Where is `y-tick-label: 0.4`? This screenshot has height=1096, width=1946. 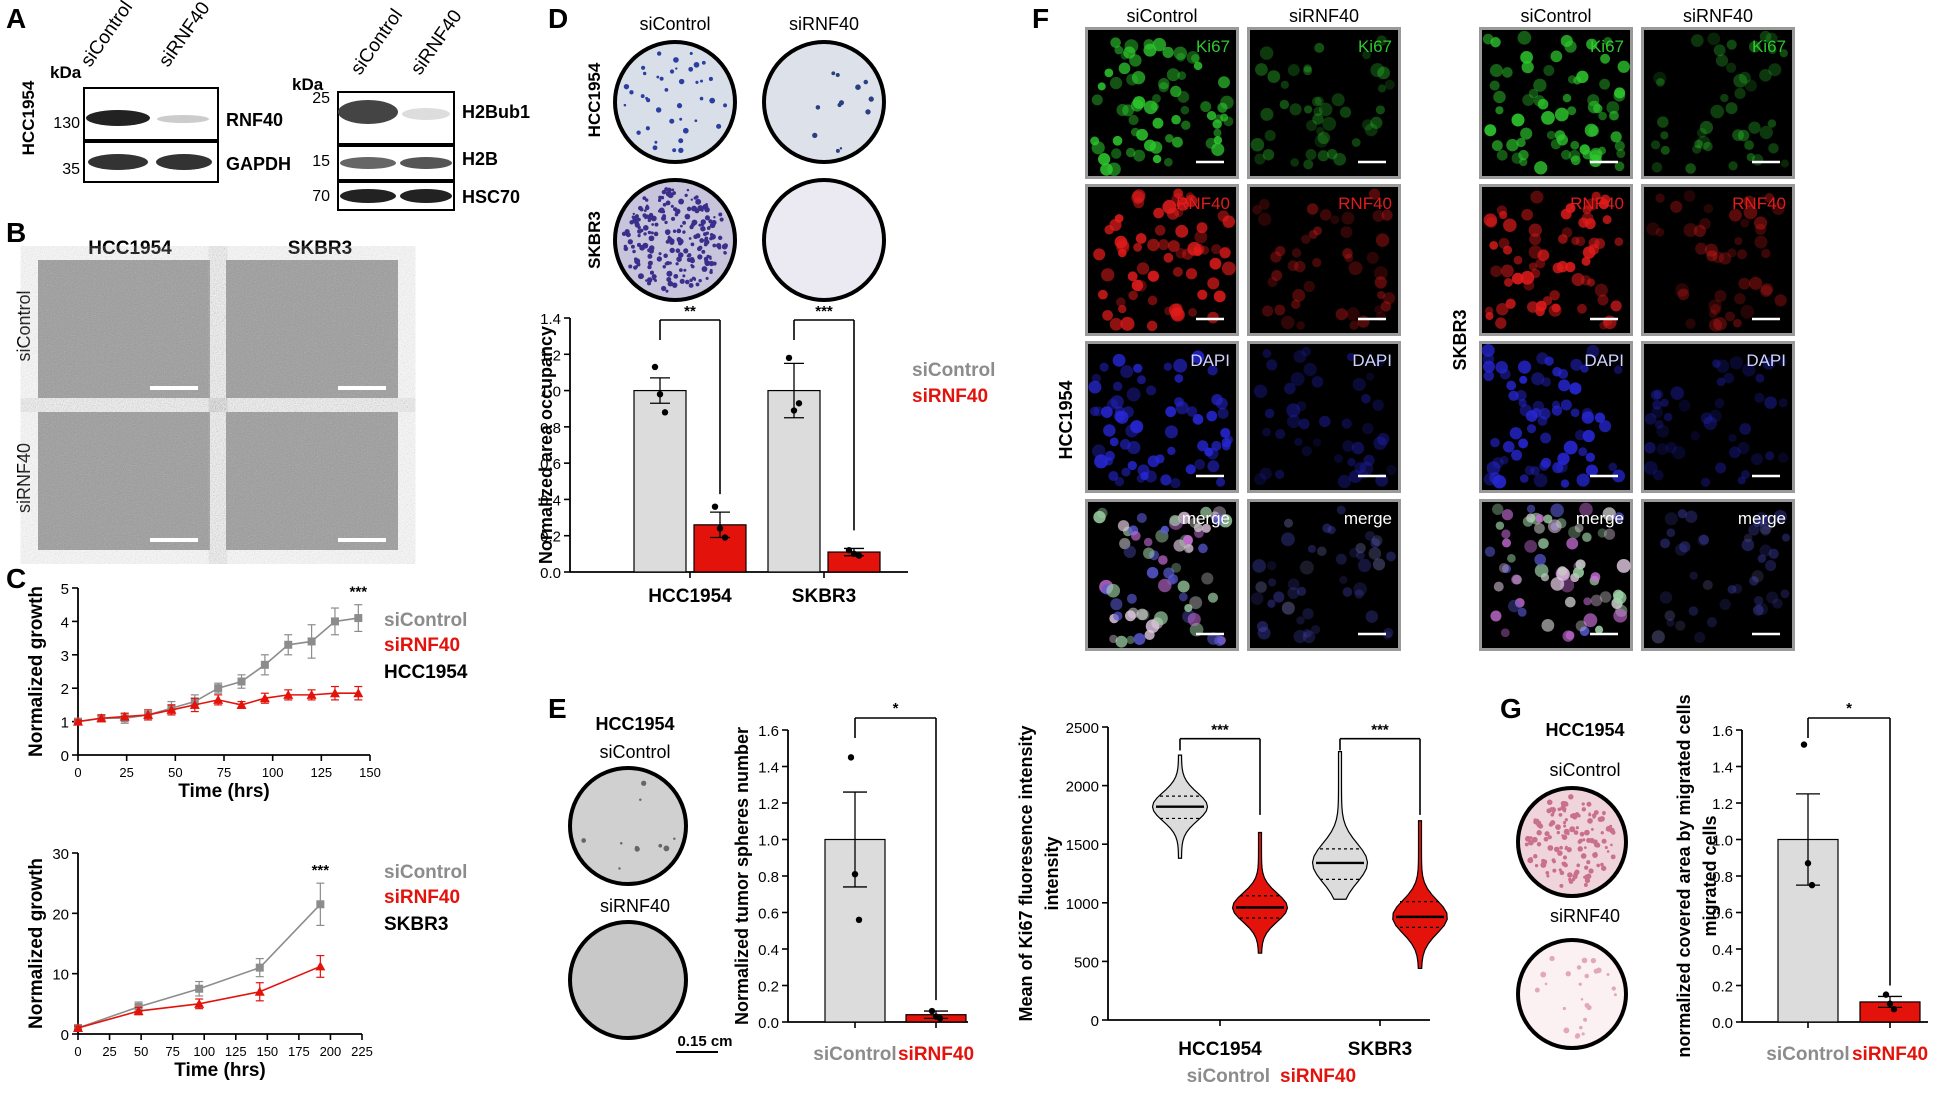
y-tick-label: 0.4 is located at coordinates (768, 950).